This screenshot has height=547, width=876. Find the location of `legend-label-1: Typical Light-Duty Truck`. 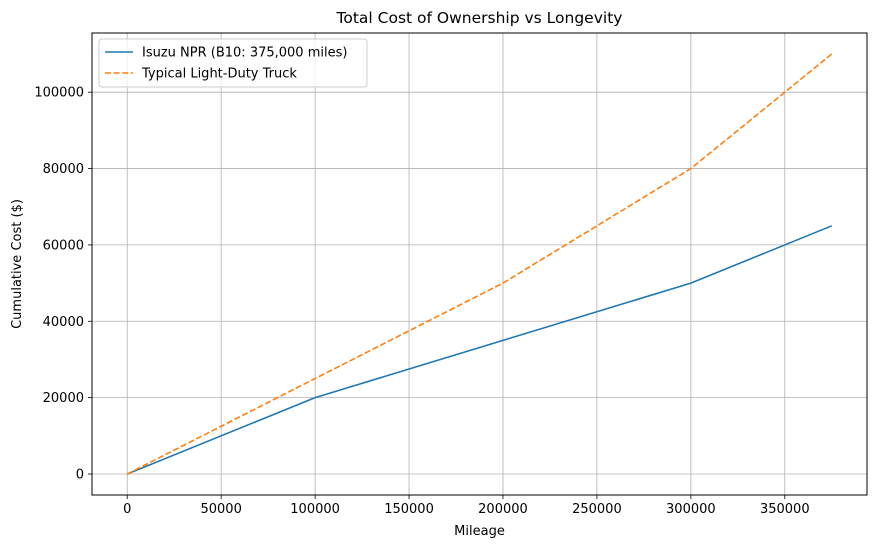

legend-label-1: Typical Light-Duty Truck is located at coordinates (219, 74).